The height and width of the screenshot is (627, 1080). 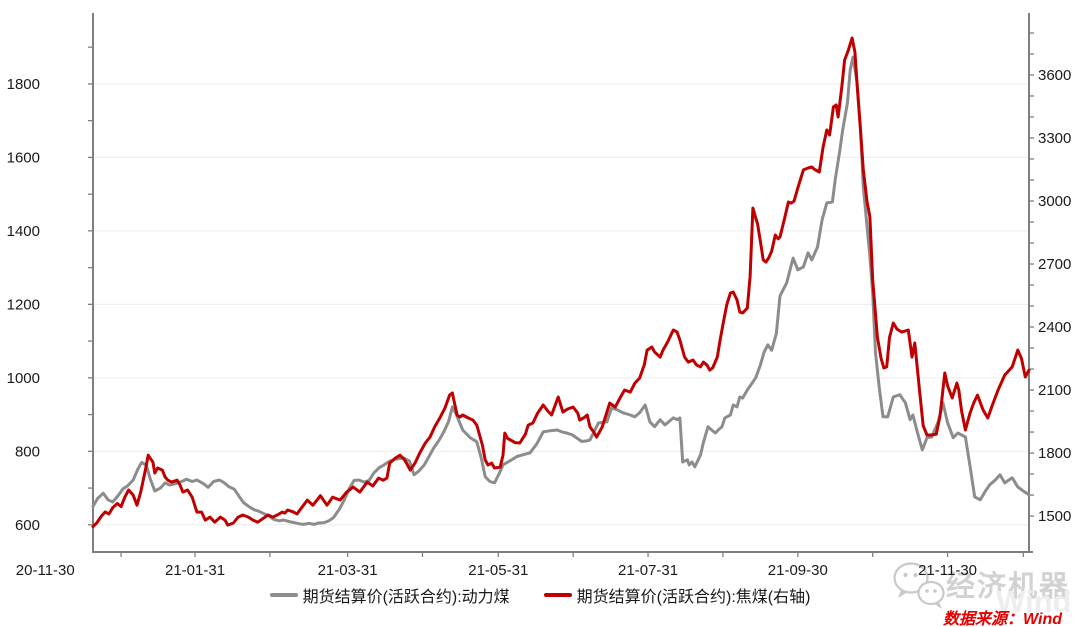 What do you see at coordinates (1002, 619) in the screenshot?
I see `data-source-note: 数据来源：Wind` at bounding box center [1002, 619].